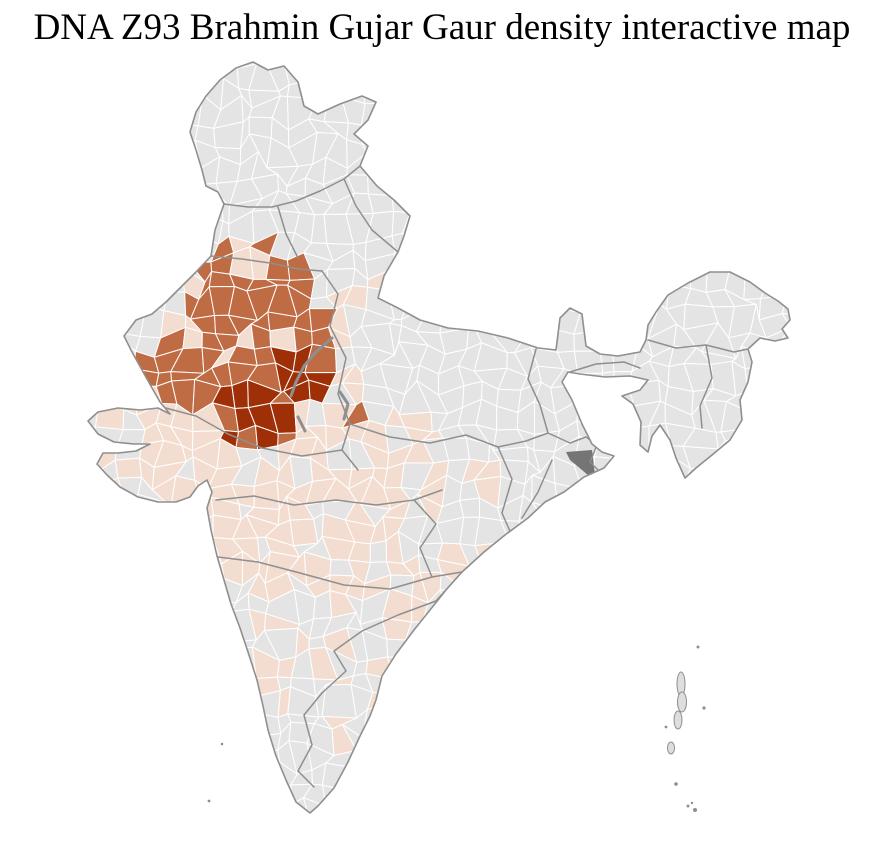 Image resolution: width=884 pixels, height=841 pixels. Describe the element at coordinates (581, 466) in the screenshot. I see `sundarbans-delta` at that location.